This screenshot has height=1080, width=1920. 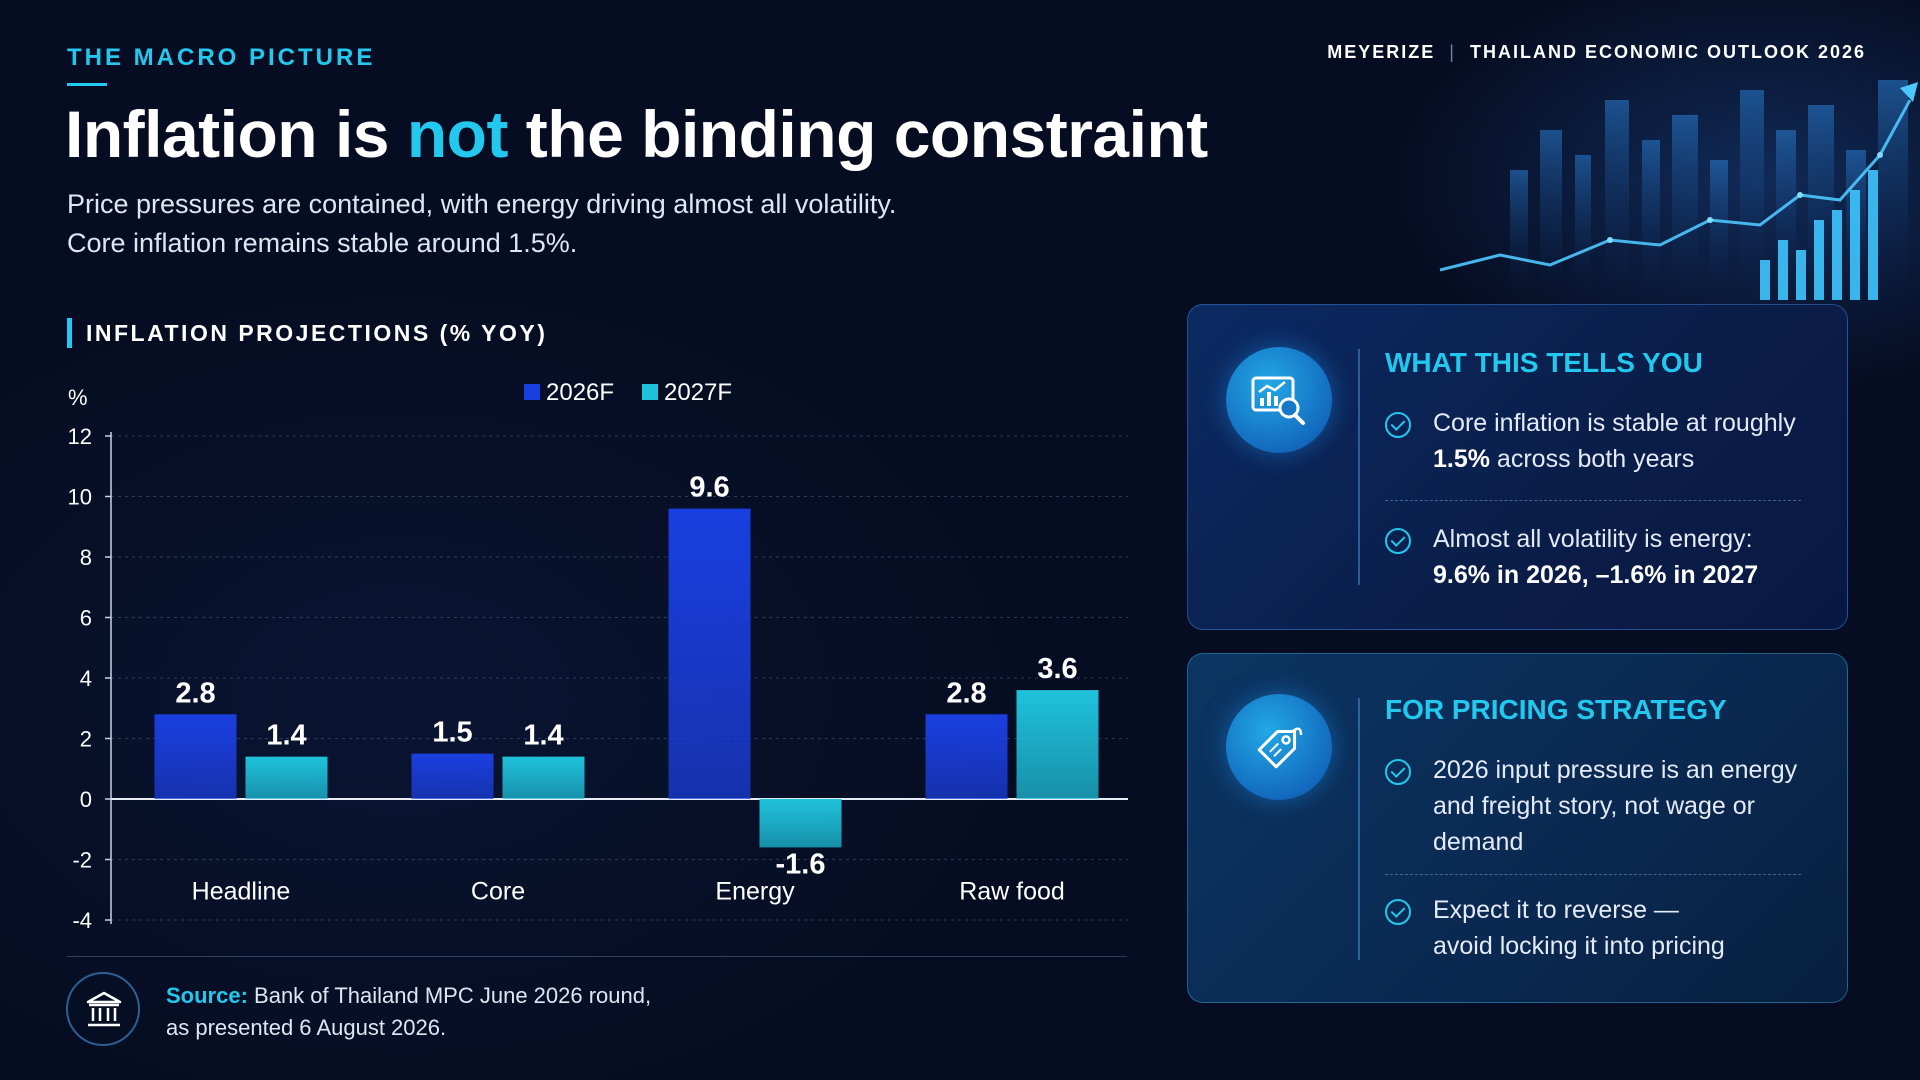 What do you see at coordinates (307, 333) in the screenshot?
I see `chart-section-title: INFLATION PROJECTIONS (% YOY)` at bounding box center [307, 333].